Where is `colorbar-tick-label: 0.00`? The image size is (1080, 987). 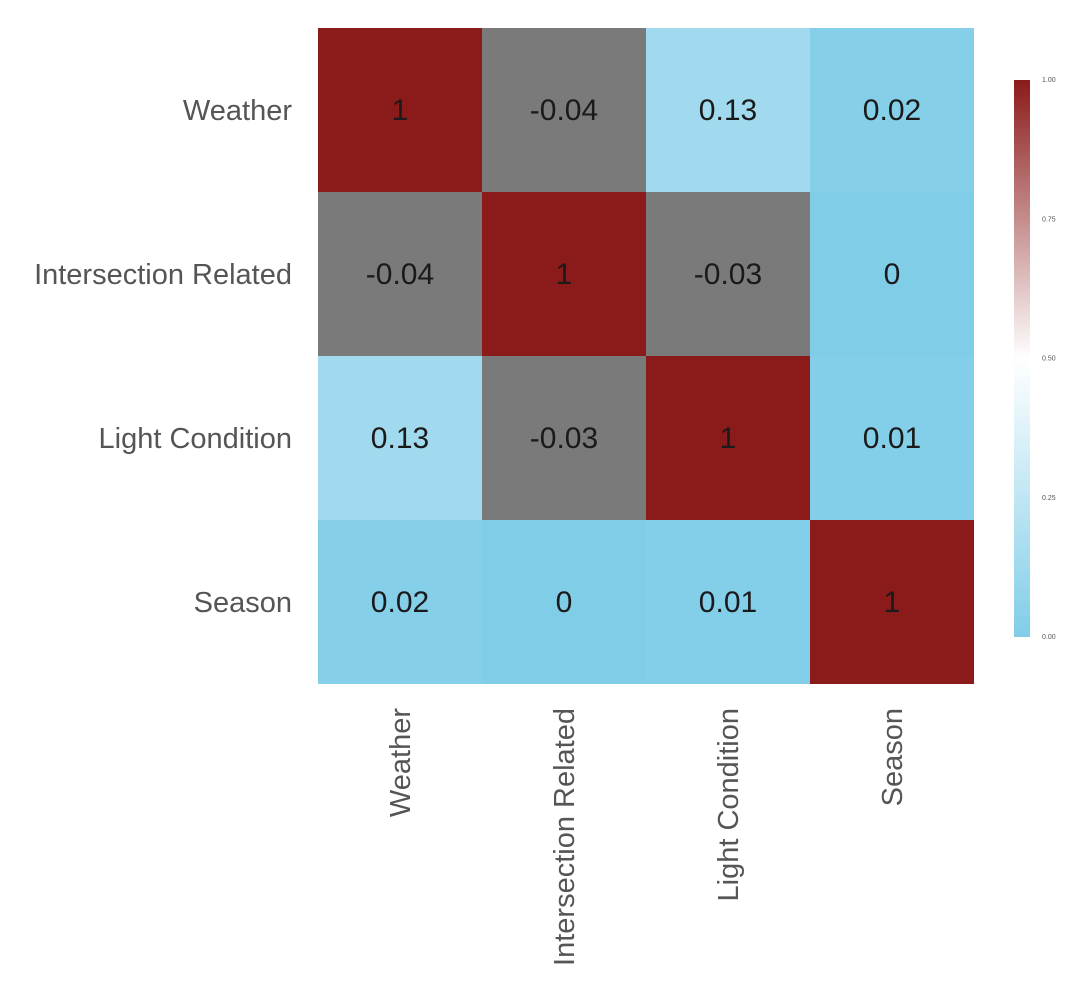 colorbar-tick-label: 0.00 is located at coordinates (1049, 637).